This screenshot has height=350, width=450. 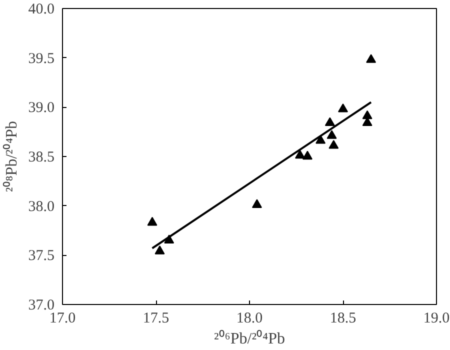 What do you see at coordinates (41, 256) in the screenshot?
I see `y-tick-label: 37.5` at bounding box center [41, 256].